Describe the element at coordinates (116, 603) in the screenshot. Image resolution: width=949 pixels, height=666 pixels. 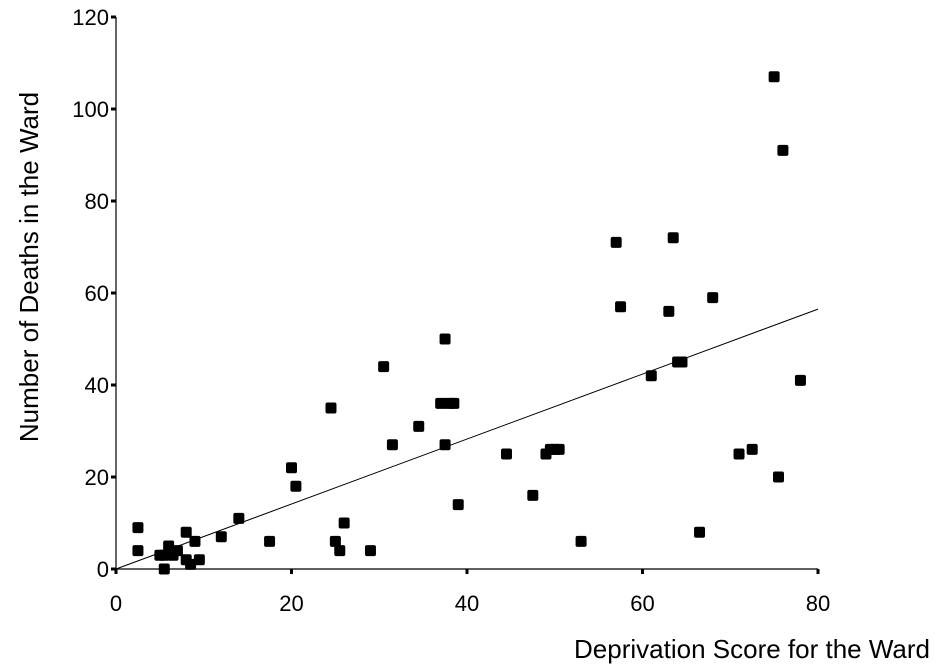
I see `x-tick-label: 0` at that location.